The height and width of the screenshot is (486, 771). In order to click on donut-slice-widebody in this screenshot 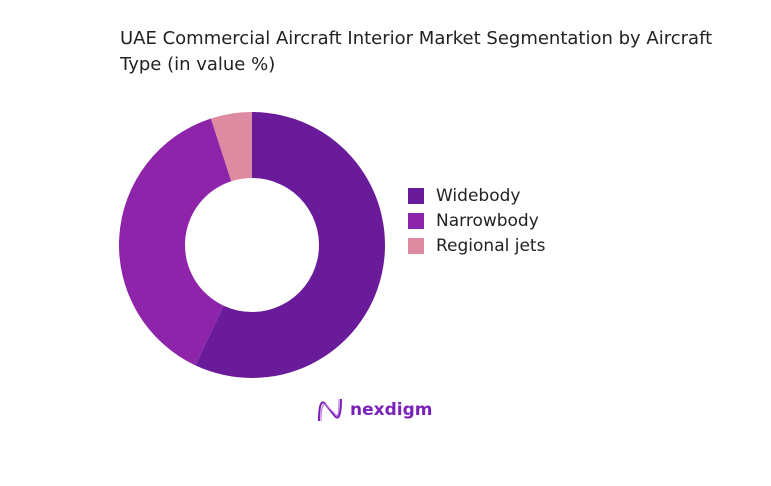, I will do `click(290, 245)`.